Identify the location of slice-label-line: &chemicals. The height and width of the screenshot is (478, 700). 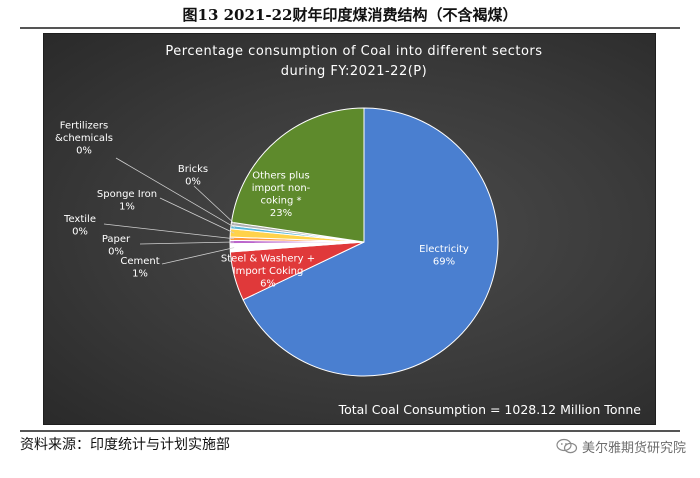
(84, 138).